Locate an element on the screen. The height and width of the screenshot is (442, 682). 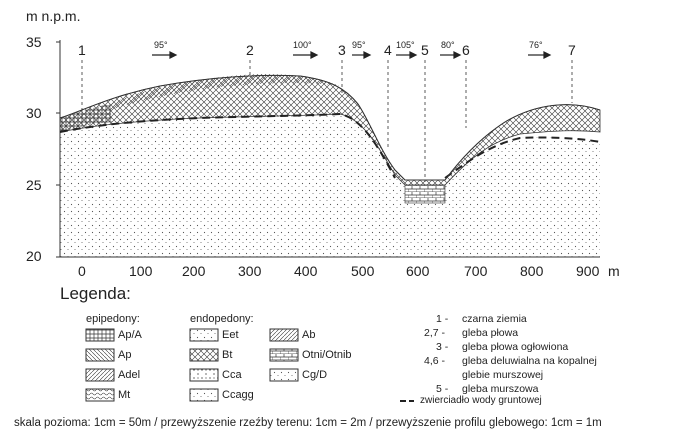
y-axis-title: m n.p.m. is located at coordinates (53, 16).